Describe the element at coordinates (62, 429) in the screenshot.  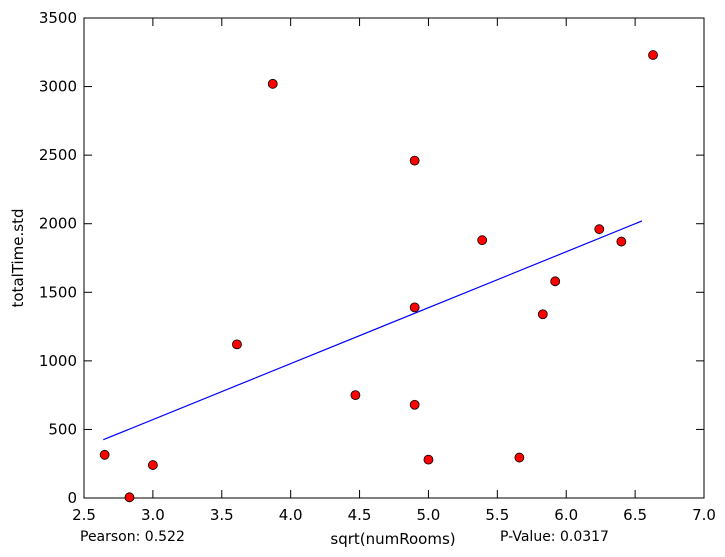
I see `y-tick-label: 500` at that location.